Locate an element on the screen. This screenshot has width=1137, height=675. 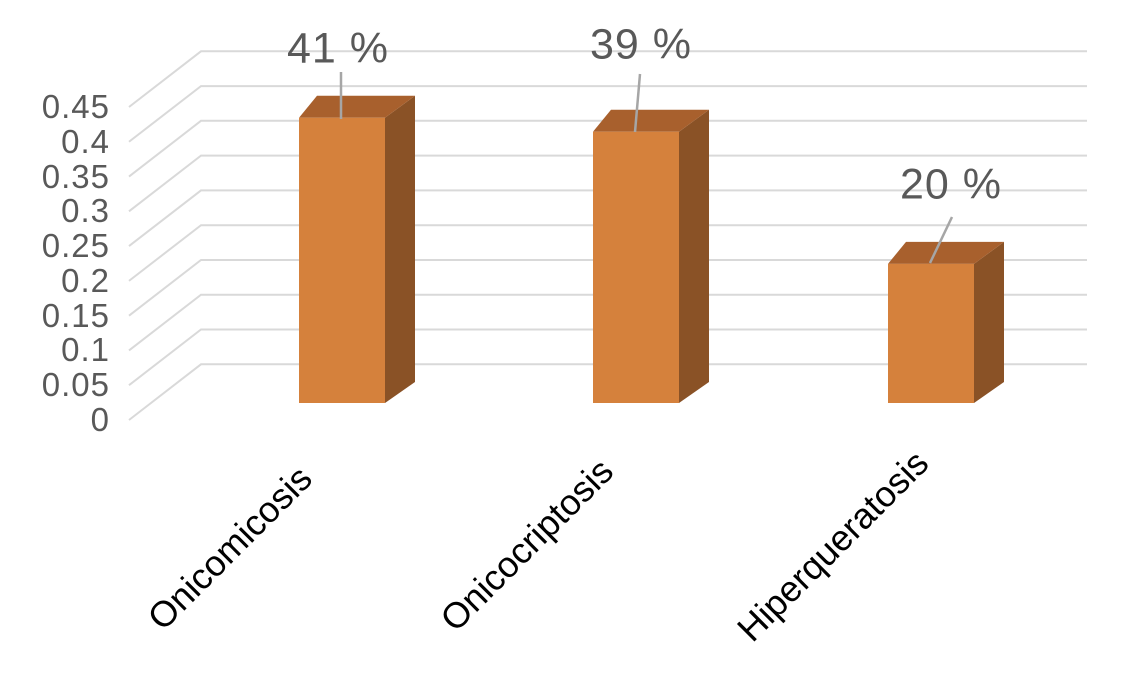
data-label: 20 % is located at coordinates (951, 184).